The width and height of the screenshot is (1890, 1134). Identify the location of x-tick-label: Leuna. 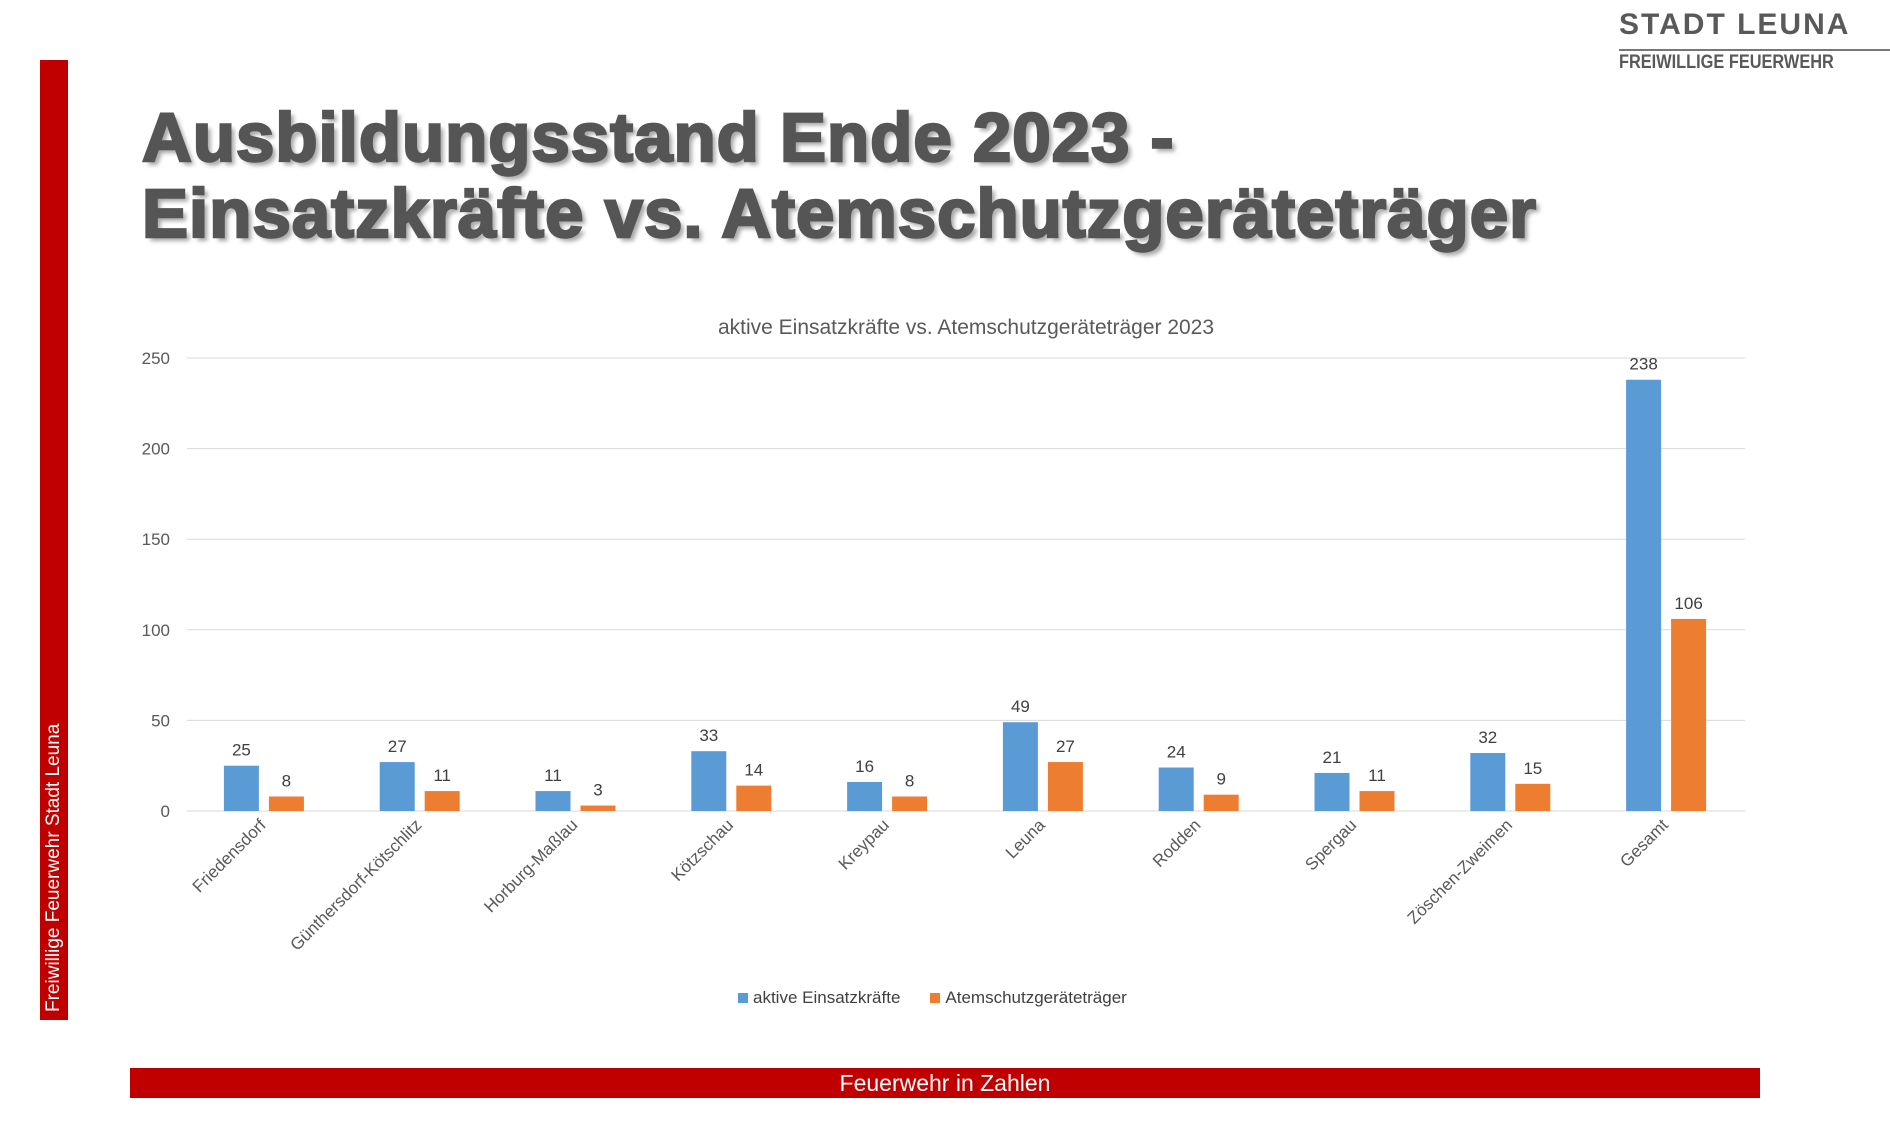
(1025, 838).